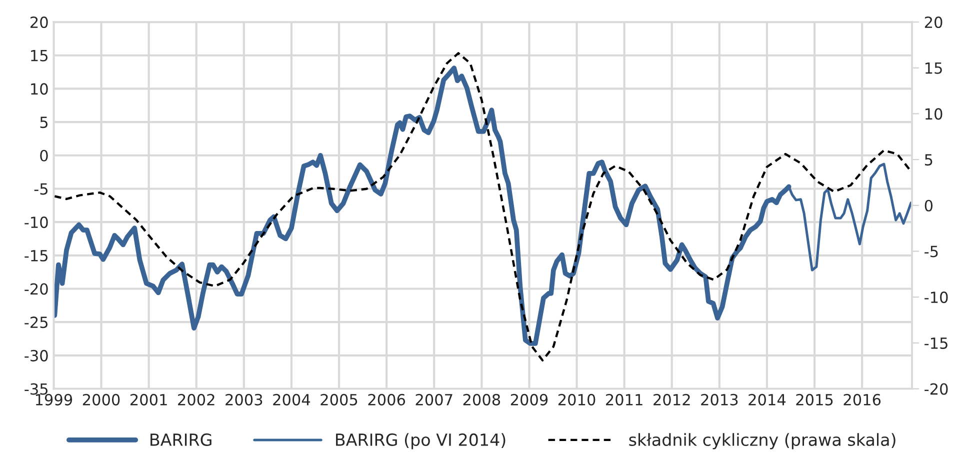 This screenshot has height=459, width=959. Describe the element at coordinates (928, 160) in the screenshot. I see `y2-tick-label: 5` at that location.